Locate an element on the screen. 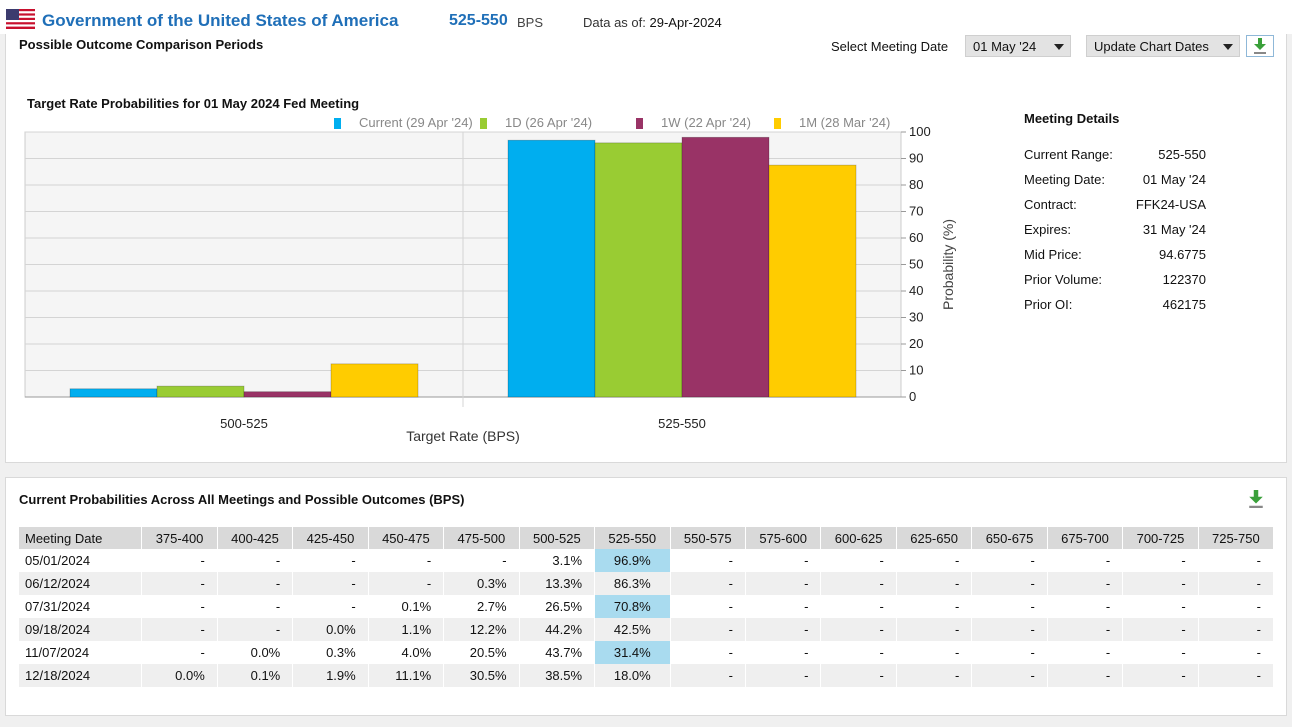 This screenshot has width=1292, height=727. legend-label: 1D (26 Apr '24) is located at coordinates (548, 122).